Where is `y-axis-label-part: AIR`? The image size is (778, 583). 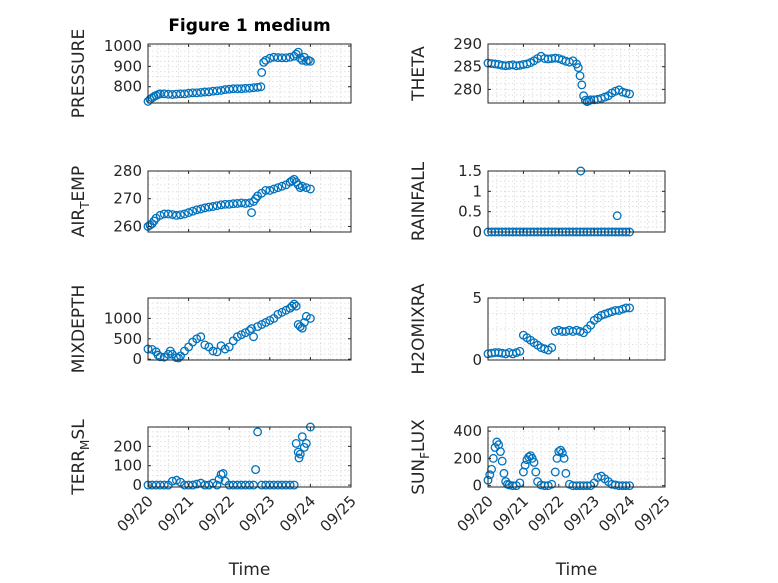
y-axis-label-part: AIR is located at coordinates (79, 223).